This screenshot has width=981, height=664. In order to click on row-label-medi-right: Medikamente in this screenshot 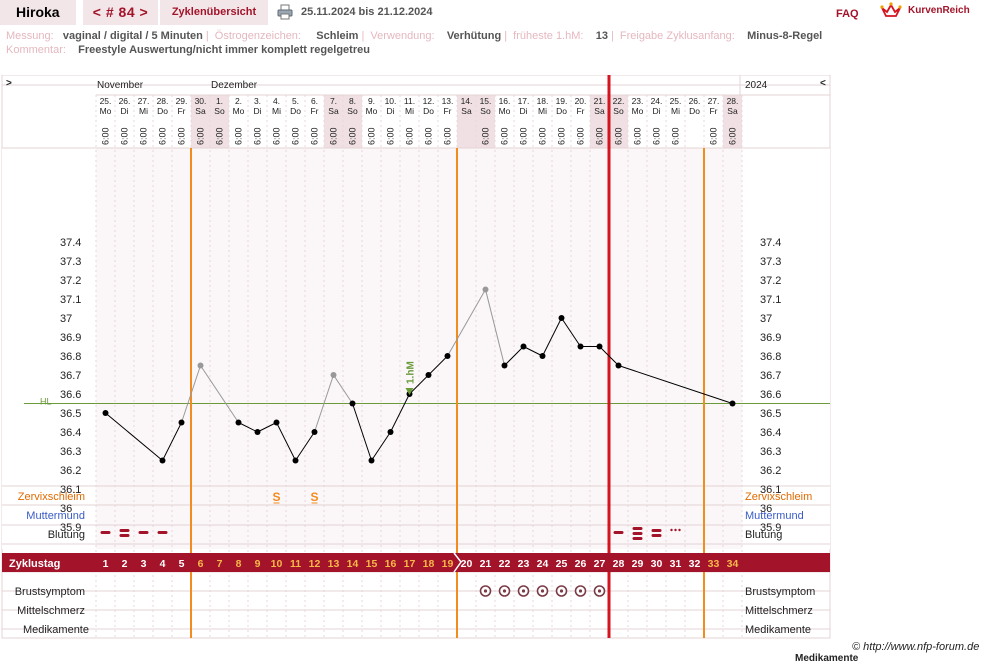, I will do `click(778, 630)`.